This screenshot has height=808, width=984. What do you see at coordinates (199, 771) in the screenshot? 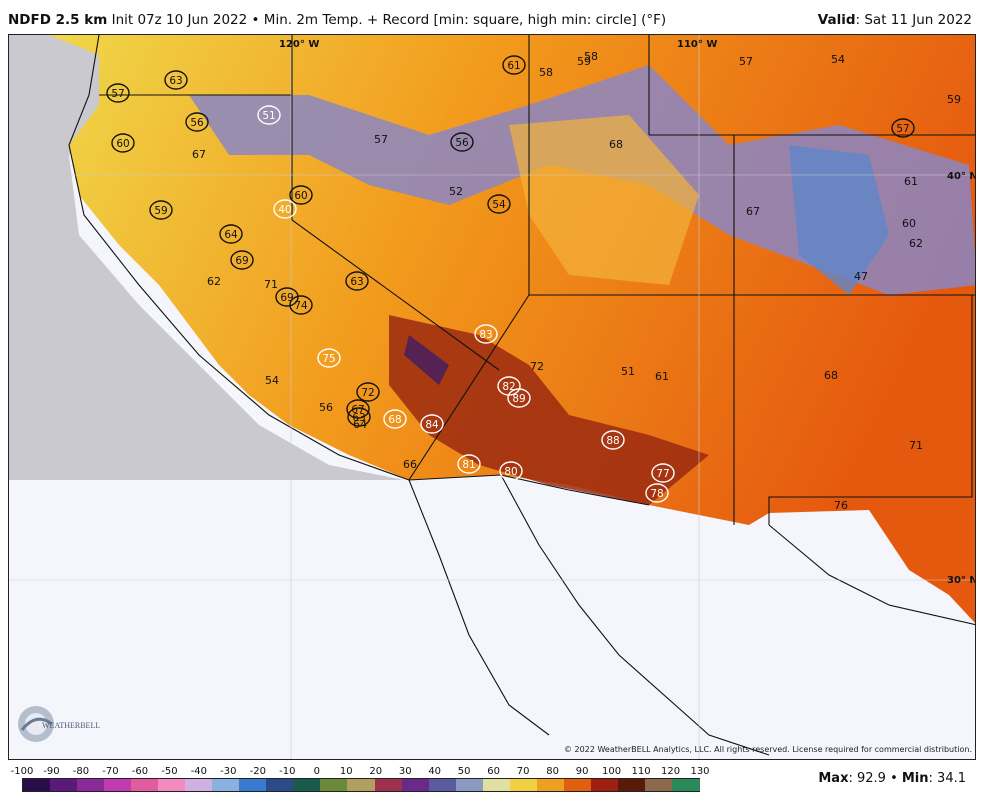
I see `colorbar-tick: -40` at bounding box center [199, 771].